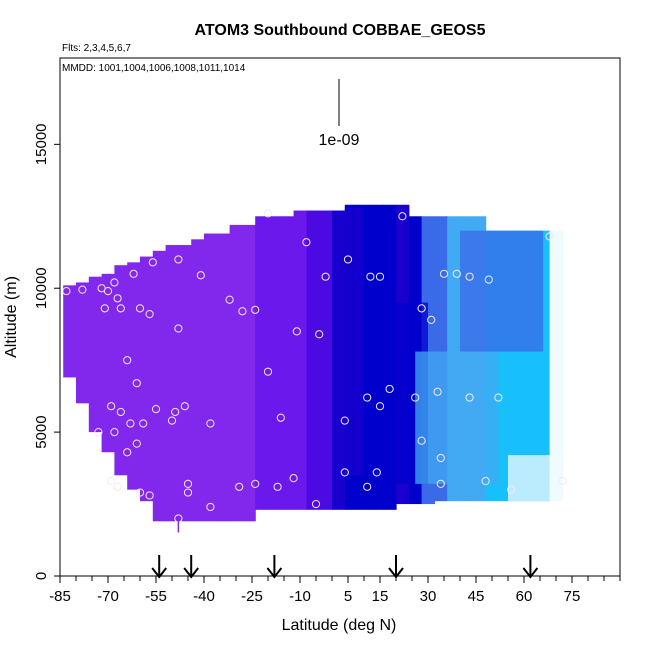 The height and width of the screenshot is (655, 650). Describe the element at coordinates (41, 576) in the screenshot. I see `y-tick-label: 0` at that location.